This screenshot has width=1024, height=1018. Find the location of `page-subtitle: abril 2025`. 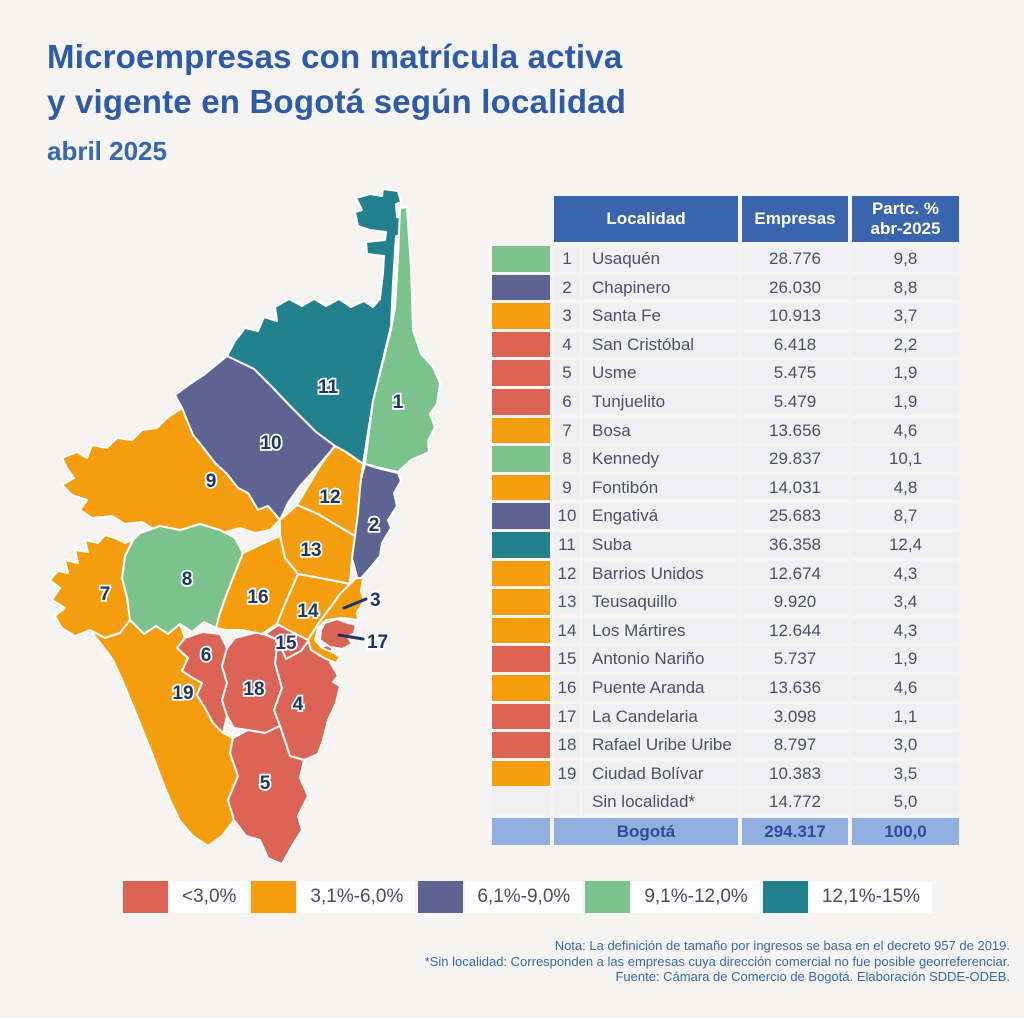

page-subtitle: abril 2025 is located at coordinates (107, 151).